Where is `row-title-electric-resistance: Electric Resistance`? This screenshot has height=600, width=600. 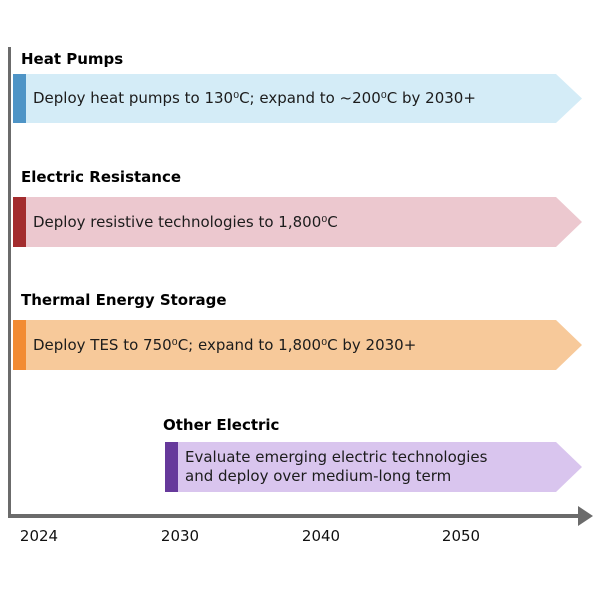
row-title-electric-resistance: Electric Resistance is located at coordinates (101, 177).